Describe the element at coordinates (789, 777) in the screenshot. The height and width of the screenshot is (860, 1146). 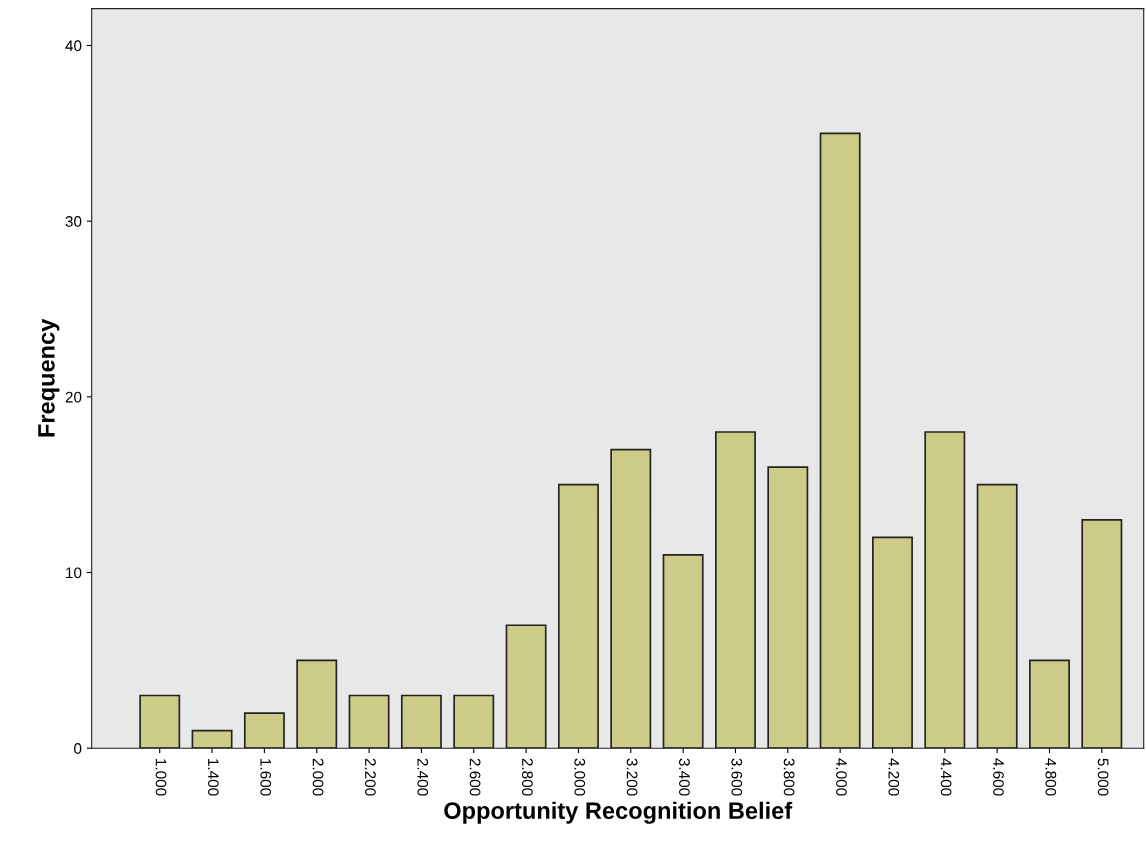
I see `x-tick-label: 3.800` at that location.